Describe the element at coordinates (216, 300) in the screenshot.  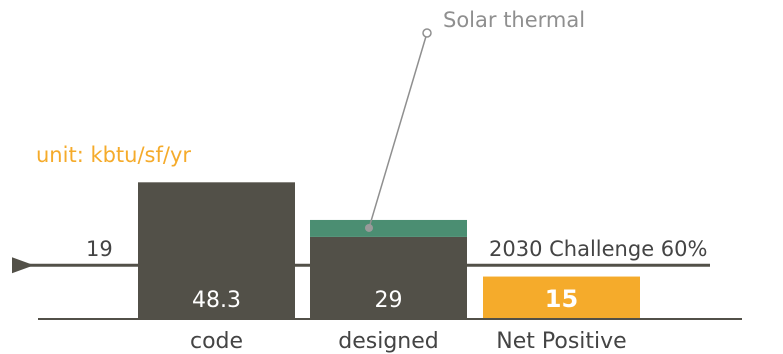
I see `value-label: 48.3` at that location.